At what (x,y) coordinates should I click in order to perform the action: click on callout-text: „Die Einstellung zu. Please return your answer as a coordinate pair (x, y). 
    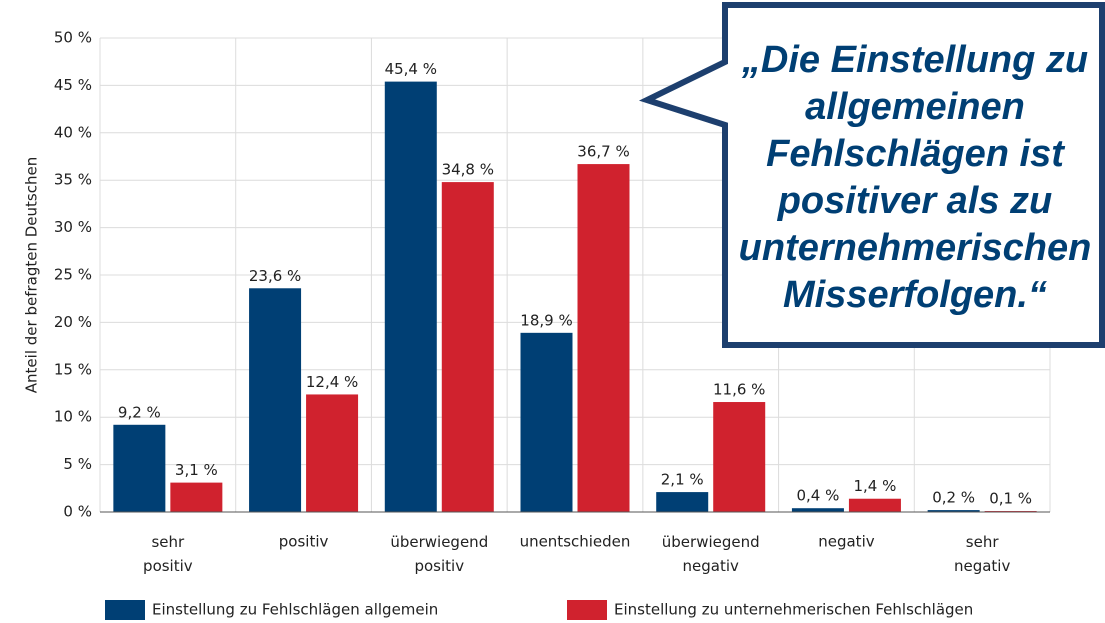
    Looking at the image, I should click on (914, 60).